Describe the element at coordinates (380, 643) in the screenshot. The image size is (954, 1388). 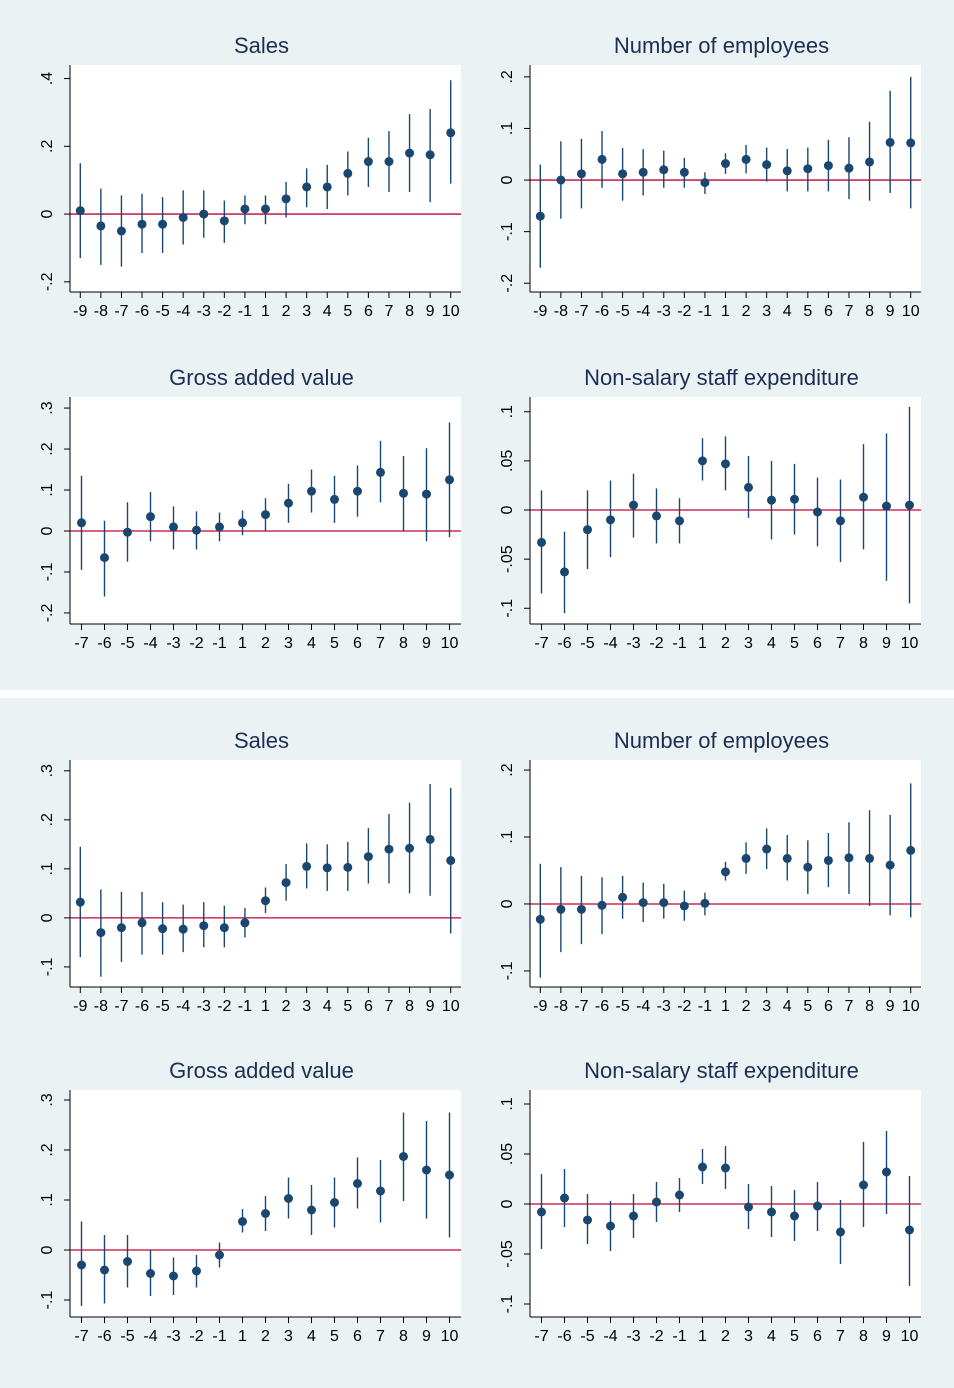
I see `x-tick-label: 7` at that location.